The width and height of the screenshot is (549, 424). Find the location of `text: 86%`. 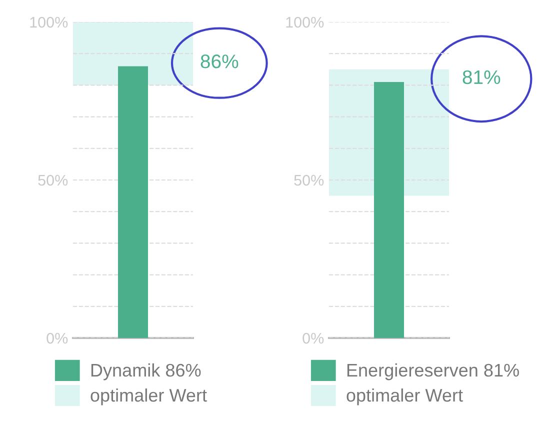

text: 86% is located at coordinates (219, 61).